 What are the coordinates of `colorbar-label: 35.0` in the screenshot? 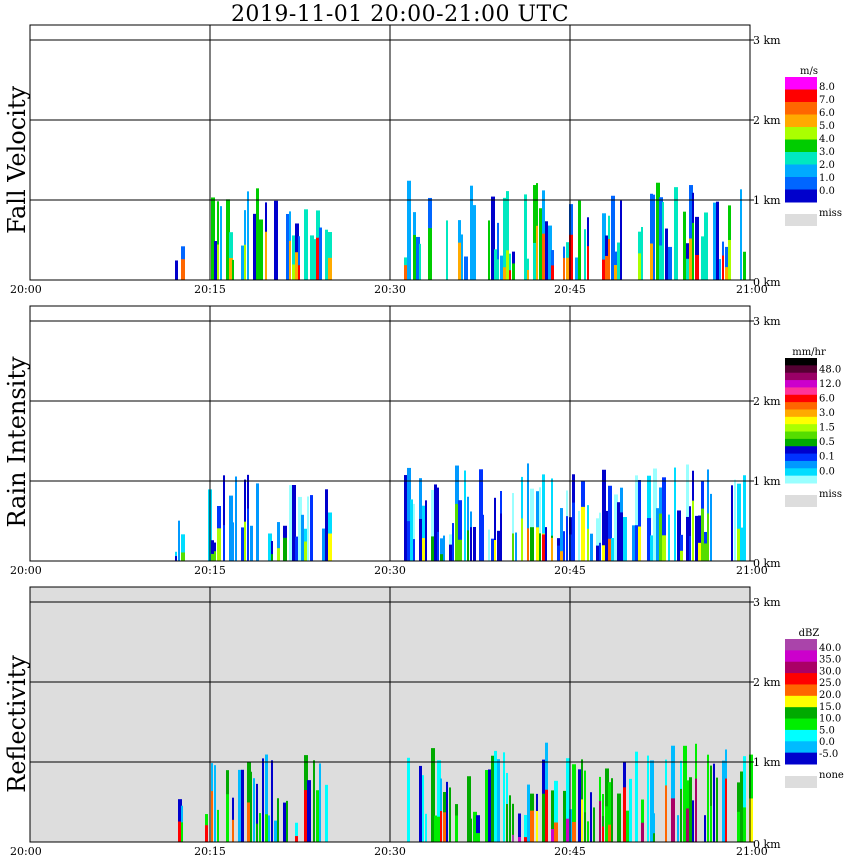 It's located at (830, 660).